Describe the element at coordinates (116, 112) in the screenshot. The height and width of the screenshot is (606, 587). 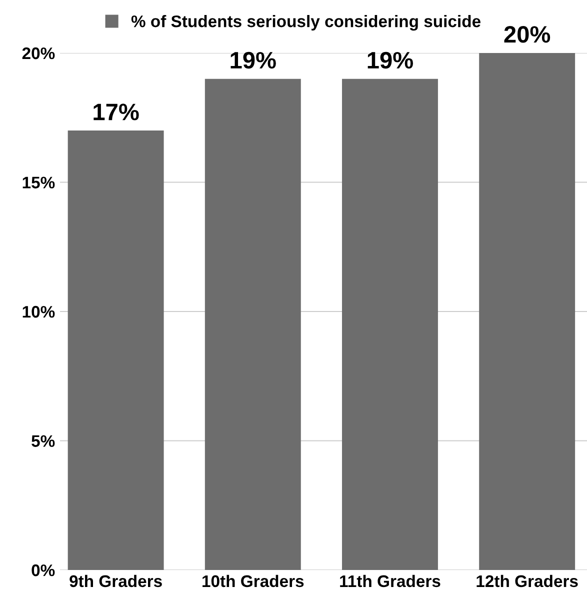
I see `data-label: 17%` at that location.